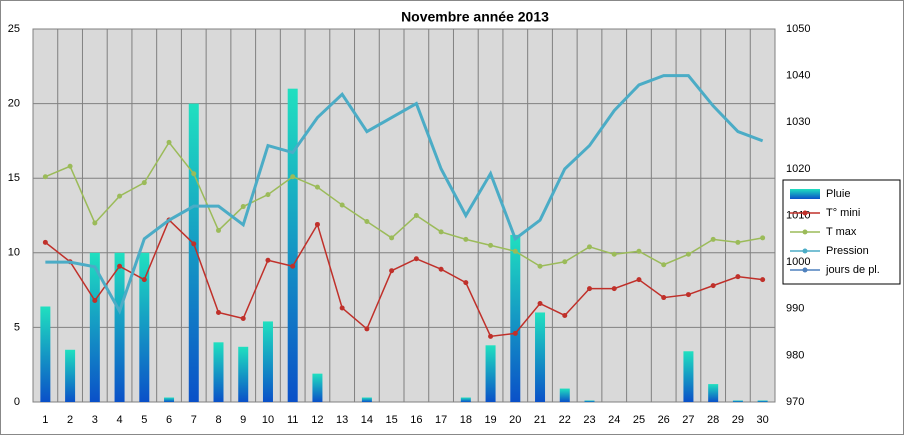 The image size is (905, 441). Describe the element at coordinates (738, 420) in the screenshot. I see `x-tick-label: 29` at that location.